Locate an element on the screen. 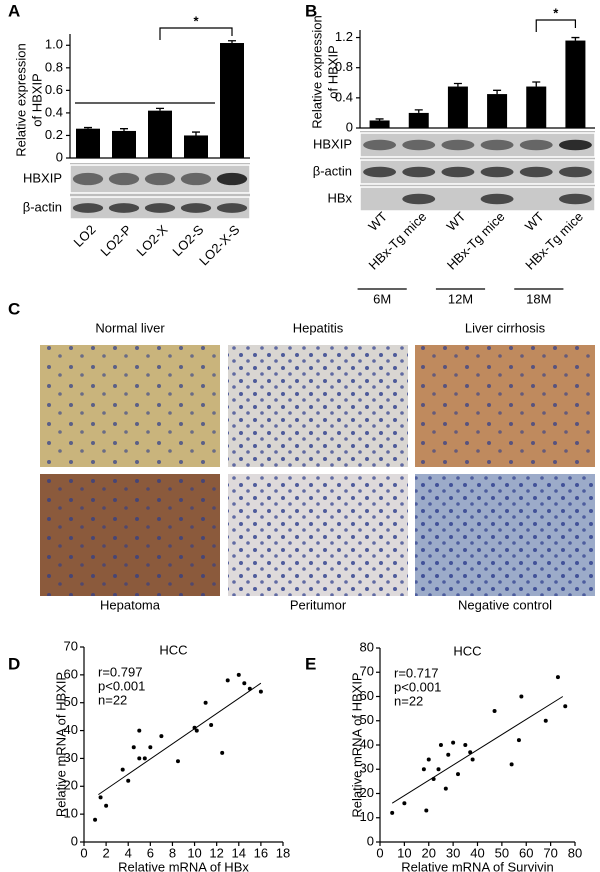 This screenshot has height=872, width=600. x-tick-label: 4 is located at coordinates (128, 852).